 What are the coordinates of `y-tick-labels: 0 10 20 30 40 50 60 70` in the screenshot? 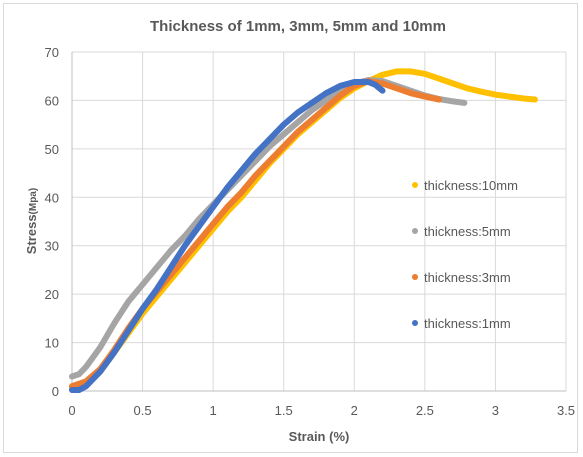 It's located at (52, 222).